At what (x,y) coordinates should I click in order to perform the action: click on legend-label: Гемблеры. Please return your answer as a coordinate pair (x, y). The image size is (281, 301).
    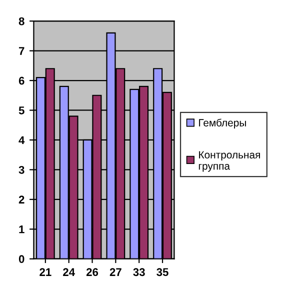
    Looking at the image, I should click on (222, 123).